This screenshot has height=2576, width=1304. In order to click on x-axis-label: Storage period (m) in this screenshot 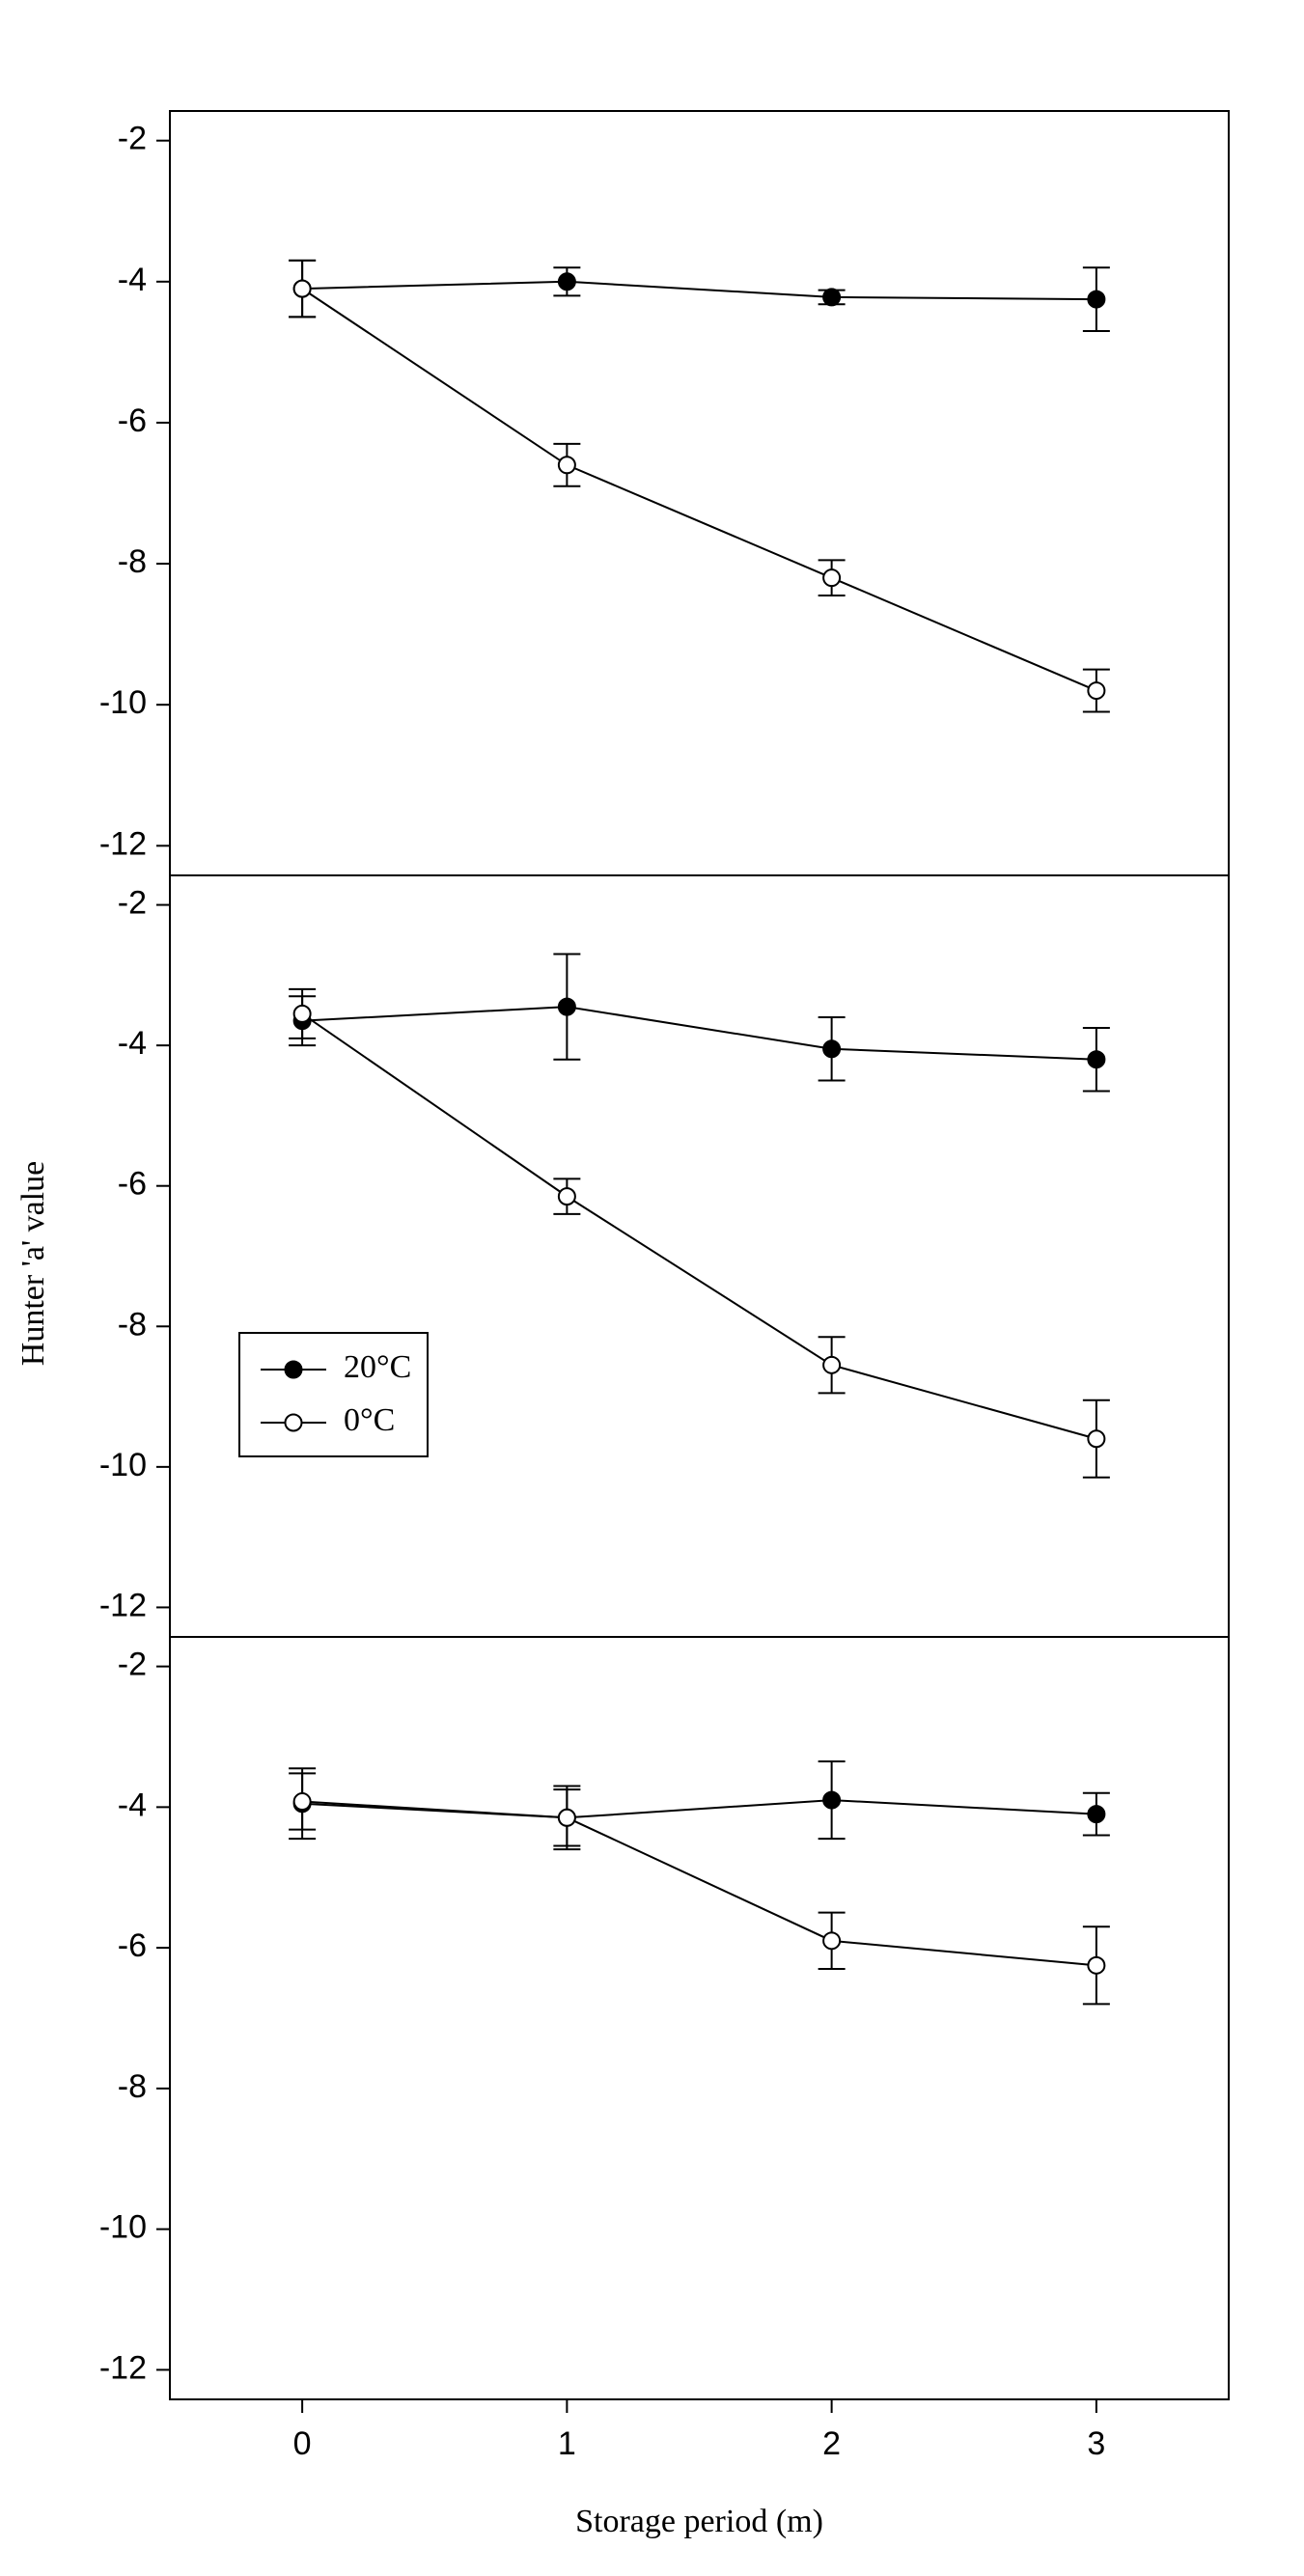, I will do `click(699, 2521)`.